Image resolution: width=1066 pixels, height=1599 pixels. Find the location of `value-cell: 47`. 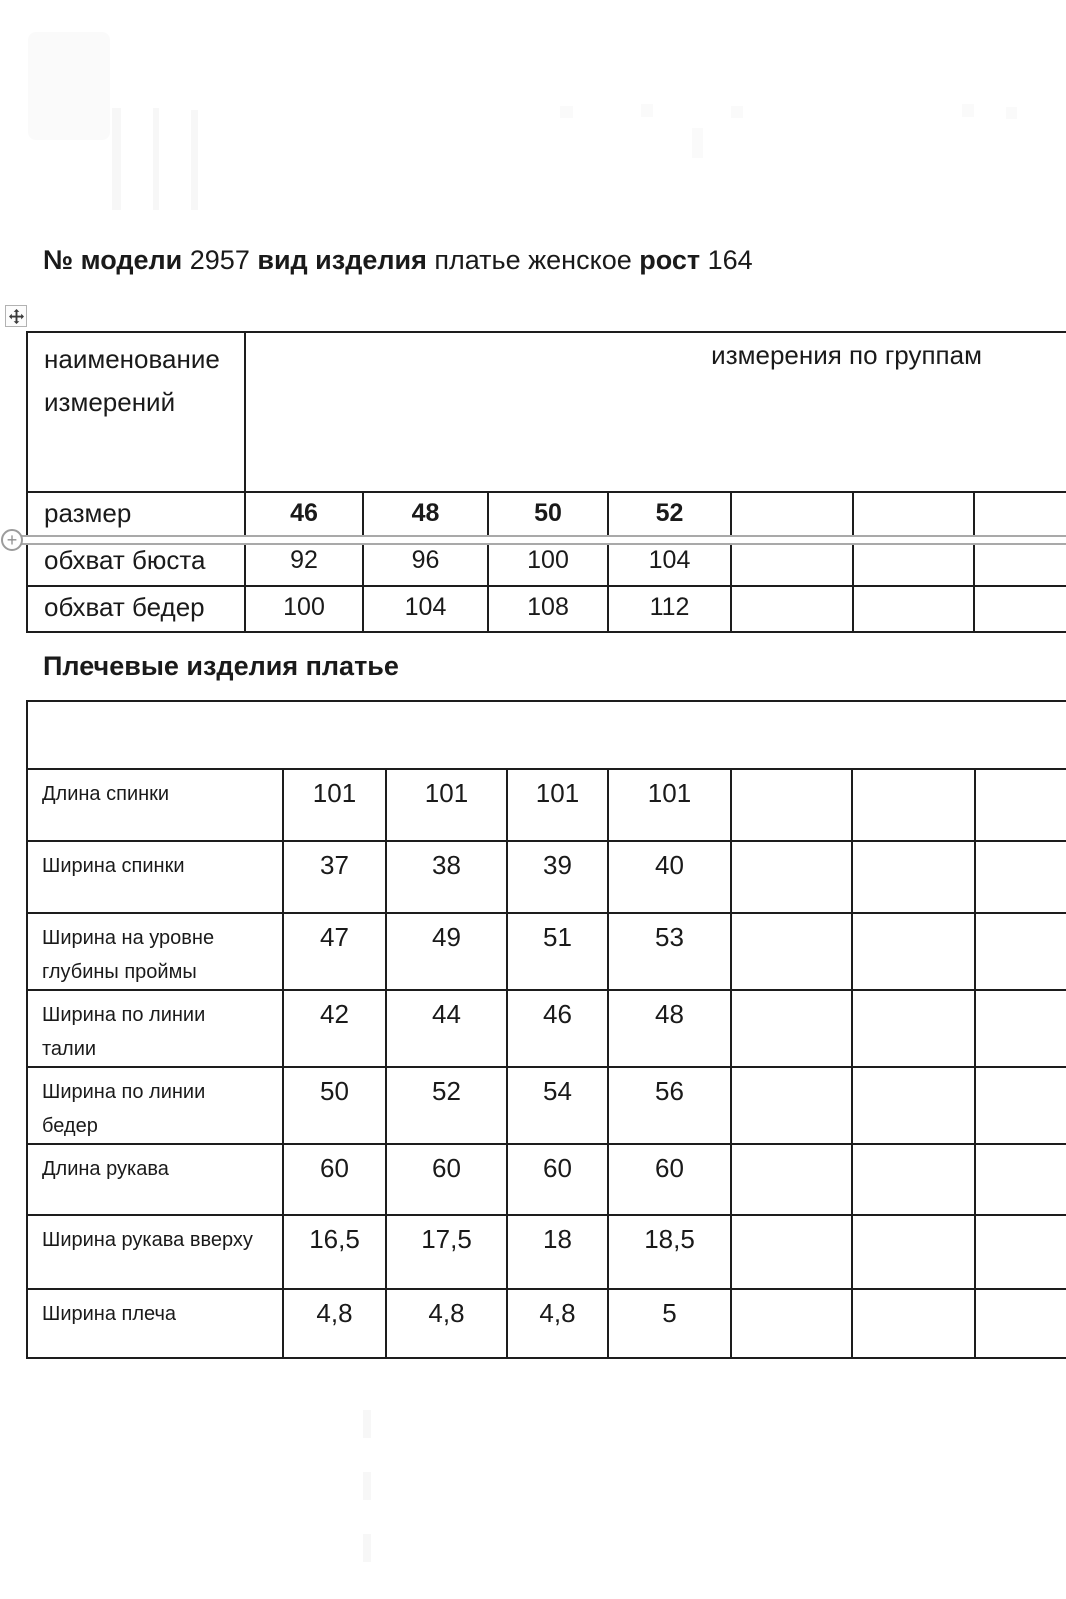

value-cell: 47 is located at coordinates (334, 951).